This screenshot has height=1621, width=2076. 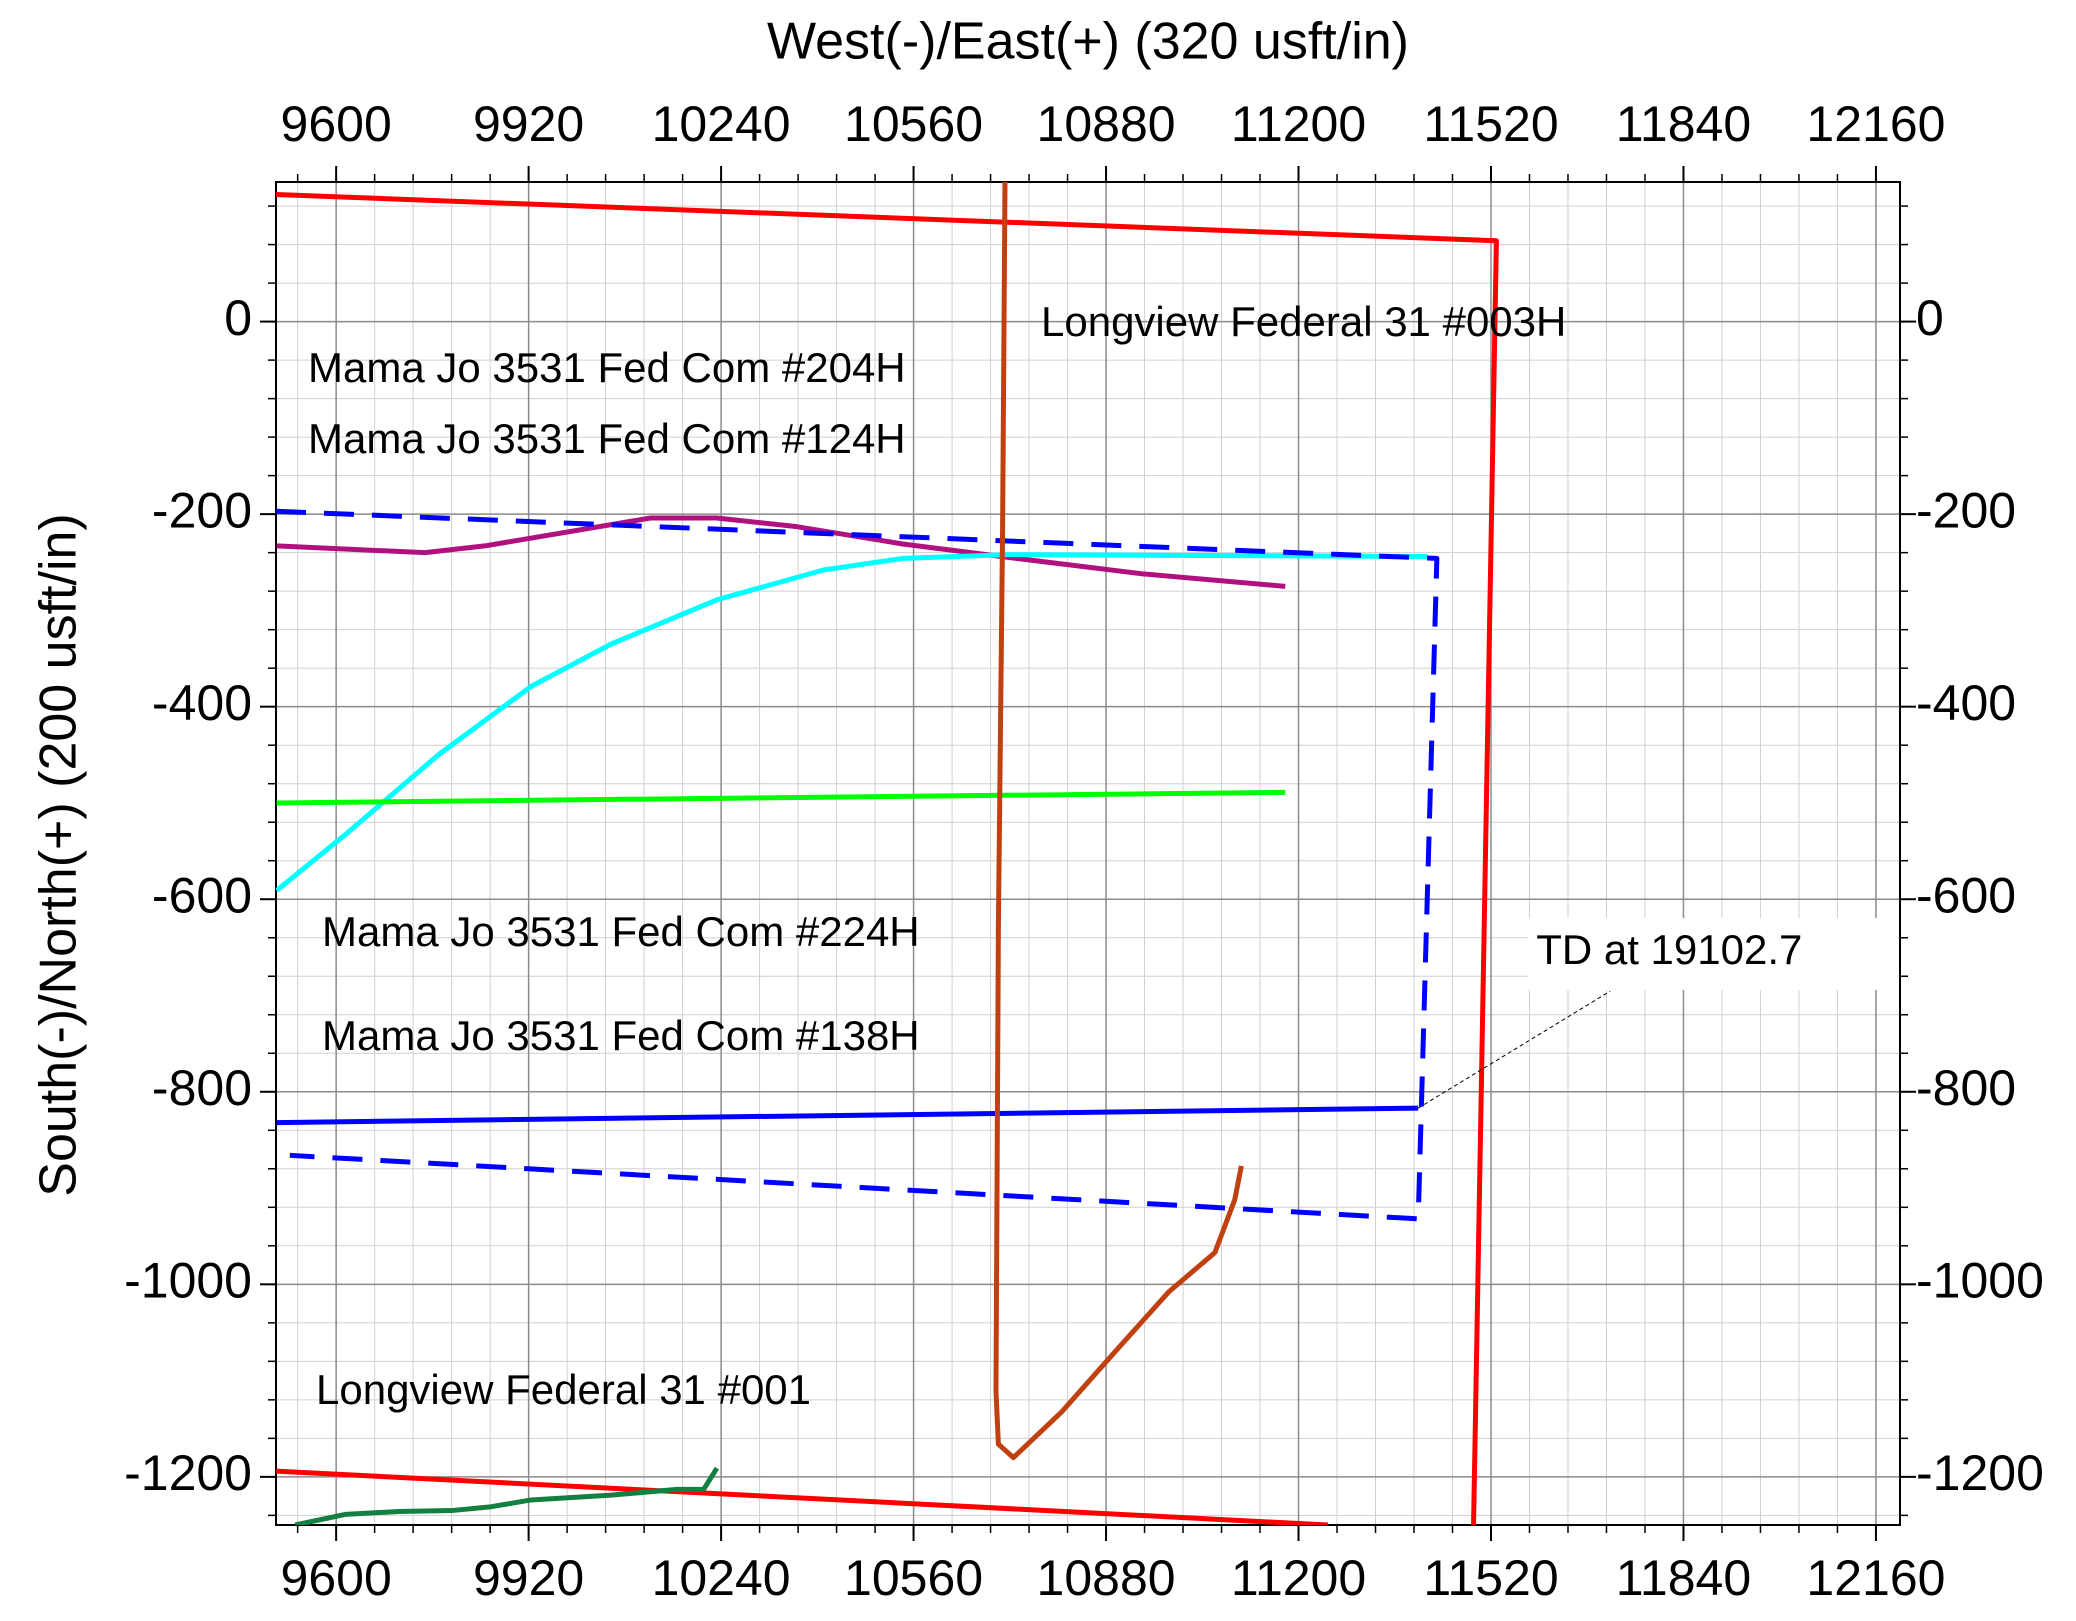 I want to click on well-label: Mama Jo 3531 Fed Com #204H, so click(x=607, y=367).